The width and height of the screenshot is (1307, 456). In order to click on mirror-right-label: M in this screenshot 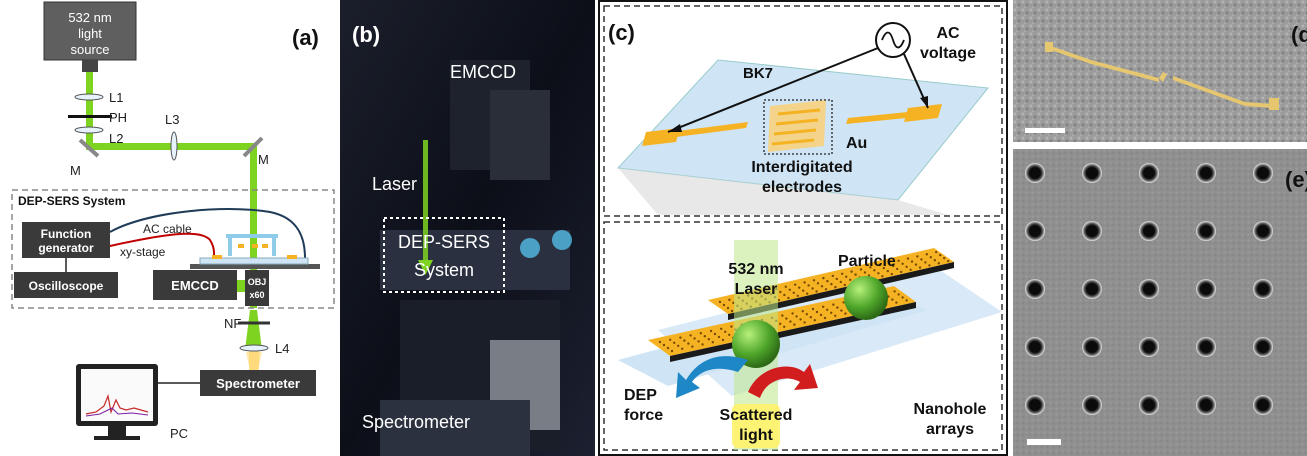, I will do `click(263, 159)`.